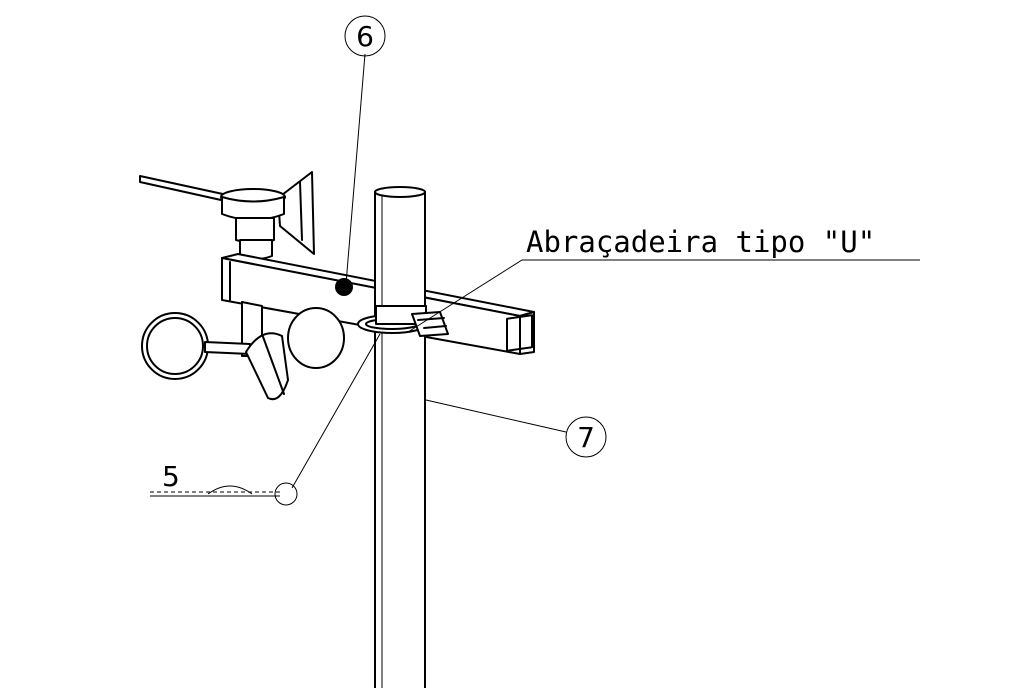 The height and width of the screenshot is (688, 1018). Describe the element at coordinates (243, 351) in the screenshot. I see `anemometer` at that location.